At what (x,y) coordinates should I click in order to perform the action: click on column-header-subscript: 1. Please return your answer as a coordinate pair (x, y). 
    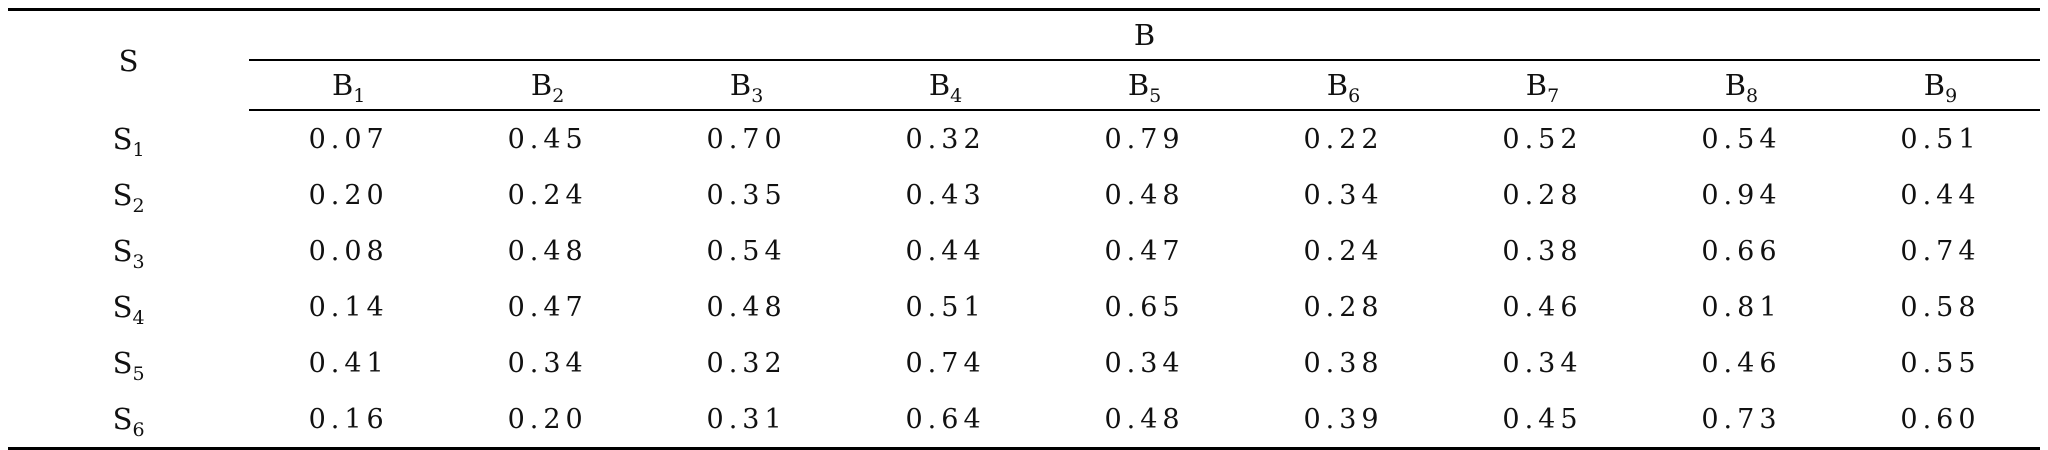
    Looking at the image, I should click on (359, 96).